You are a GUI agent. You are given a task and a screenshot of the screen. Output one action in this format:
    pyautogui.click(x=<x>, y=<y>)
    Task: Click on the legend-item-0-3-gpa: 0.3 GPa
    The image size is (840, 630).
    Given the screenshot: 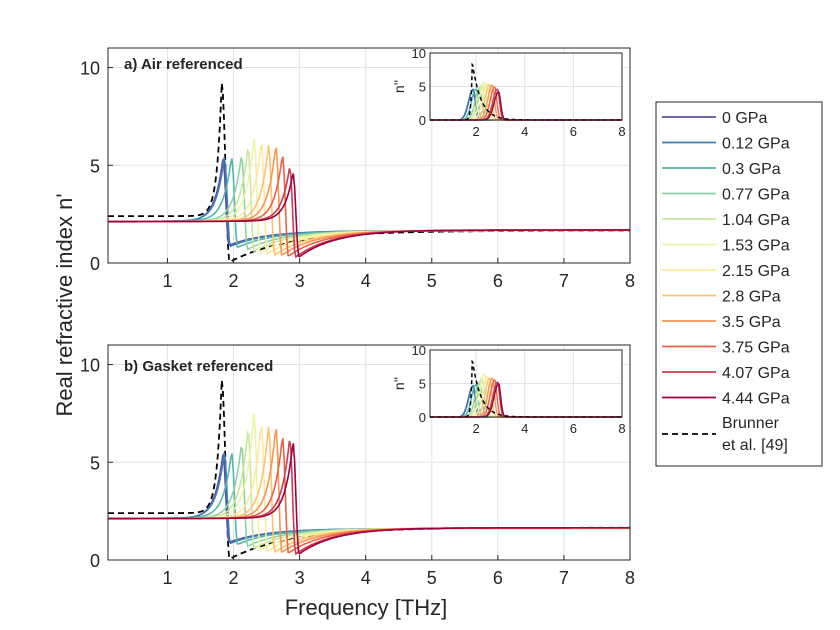 What is the action you would take?
    pyautogui.click(x=721, y=169)
    